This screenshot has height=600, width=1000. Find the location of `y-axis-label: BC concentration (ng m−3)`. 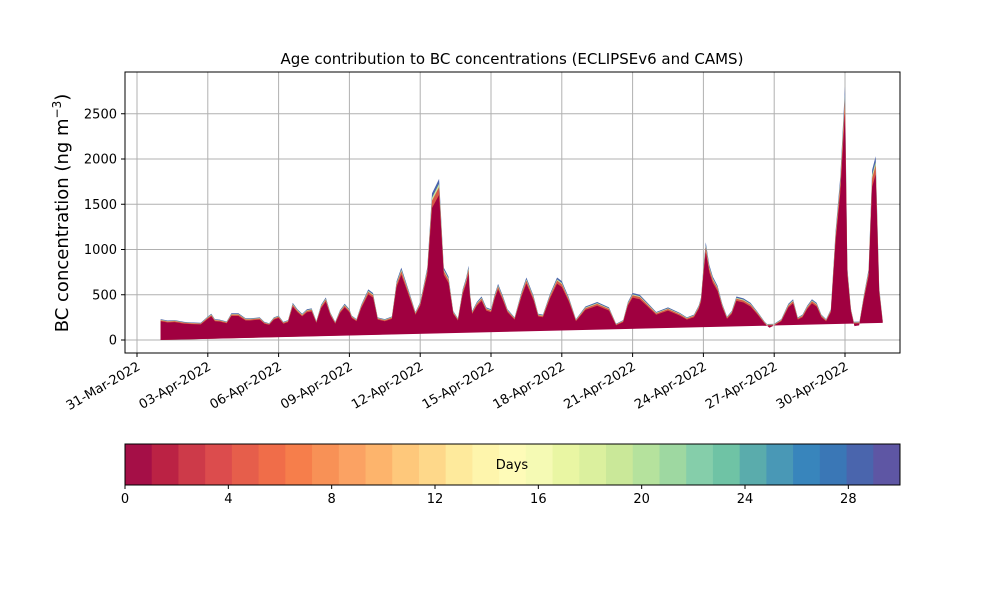

y-axis-label: BC concentration (ng m−3) is located at coordinates (61, 213).